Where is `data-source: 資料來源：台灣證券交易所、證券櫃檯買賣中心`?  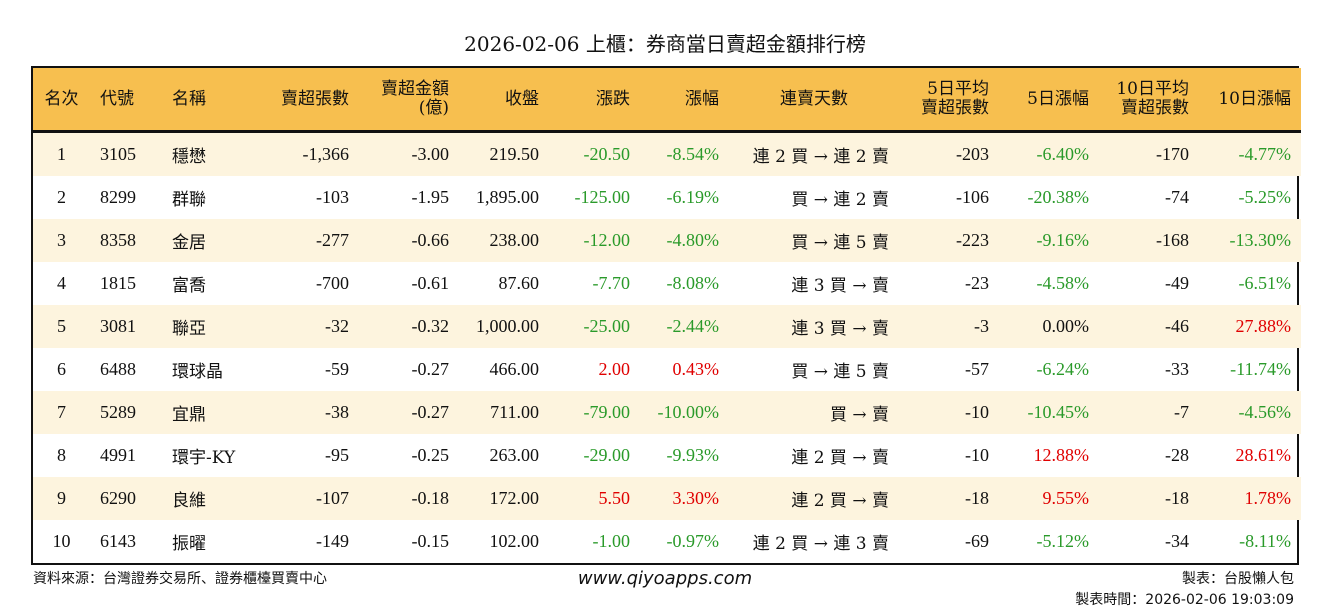
data-source: 資料來源：台灣證券交易所、證券櫃檯買賣中心 is located at coordinates (180, 579).